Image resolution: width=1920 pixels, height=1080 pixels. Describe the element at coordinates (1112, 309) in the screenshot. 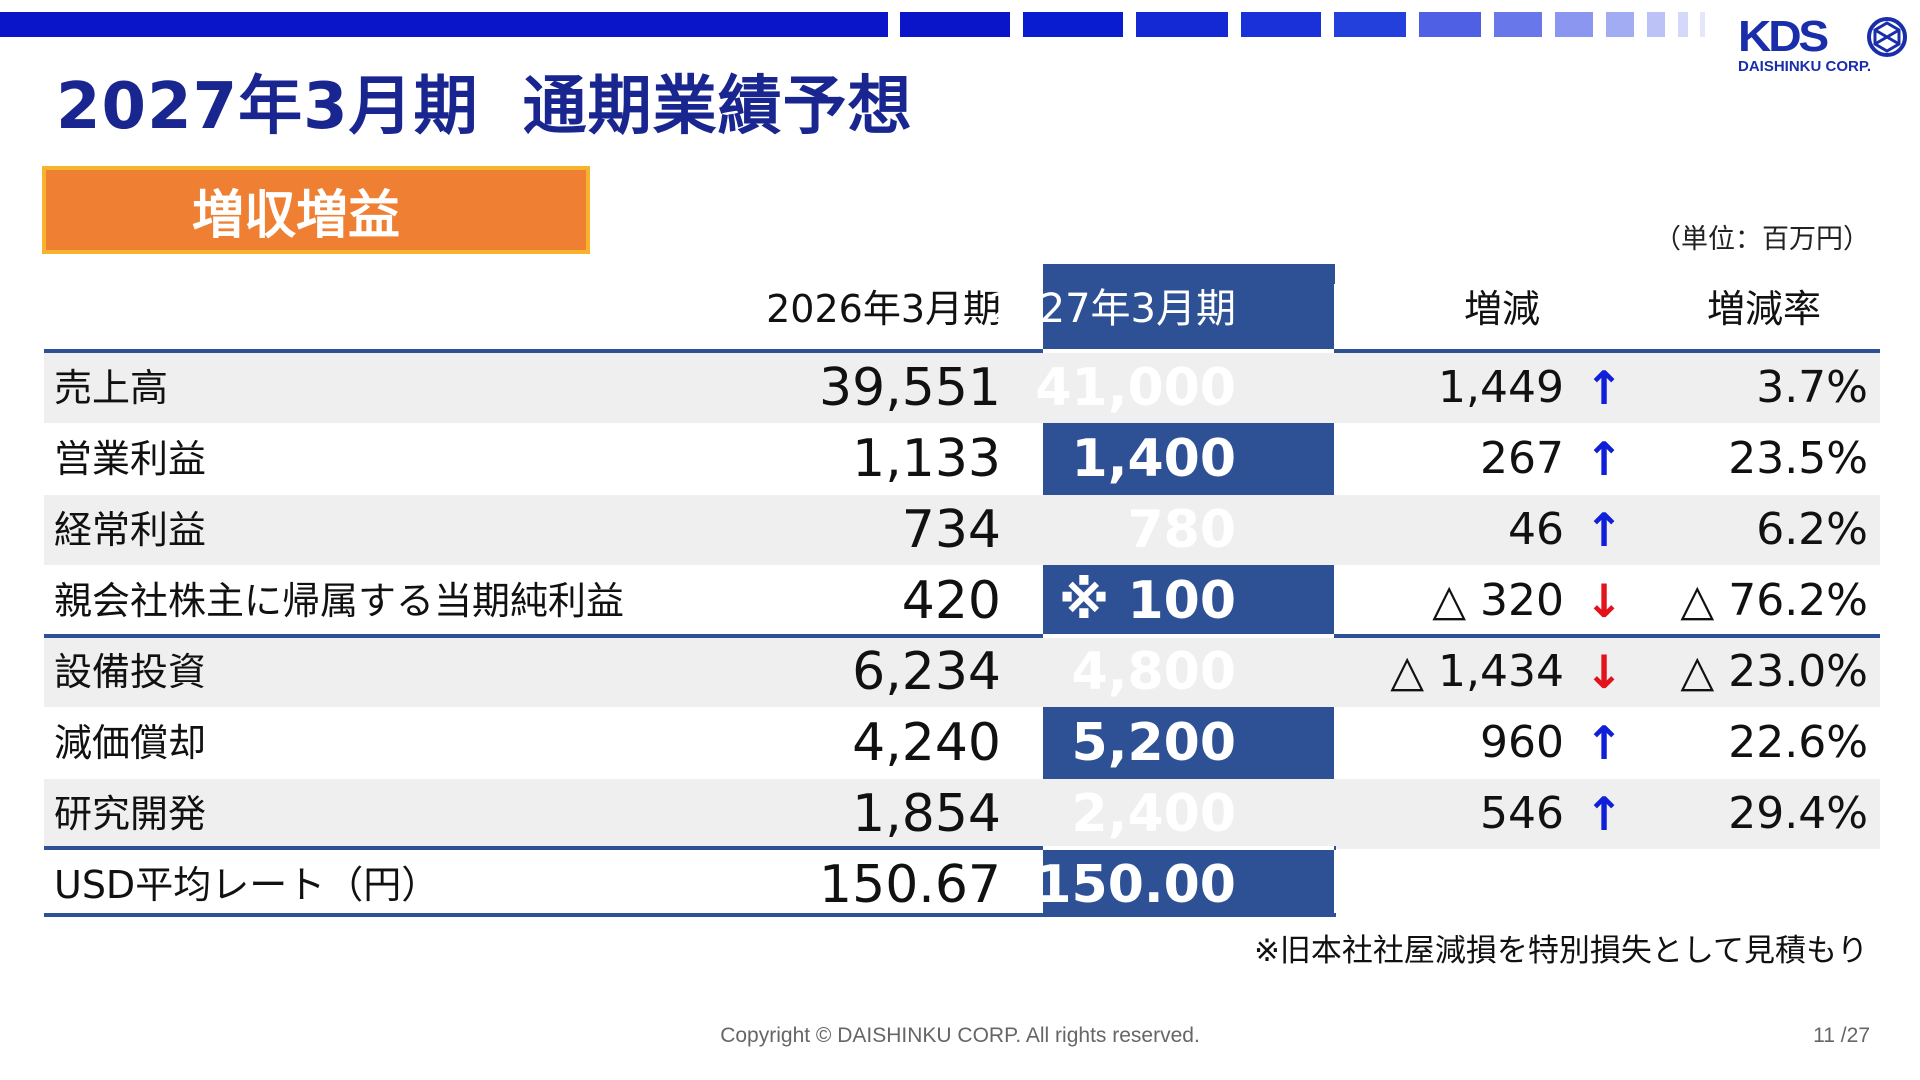

I see `header-curr-period: 2027年3月期` at that location.